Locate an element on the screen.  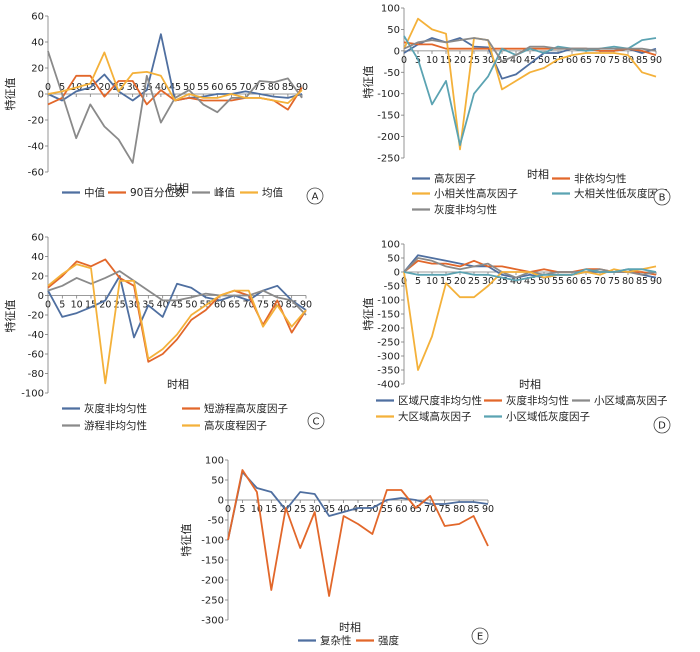
panel-a-x-tick-label: 20 is located at coordinates (104, 87).